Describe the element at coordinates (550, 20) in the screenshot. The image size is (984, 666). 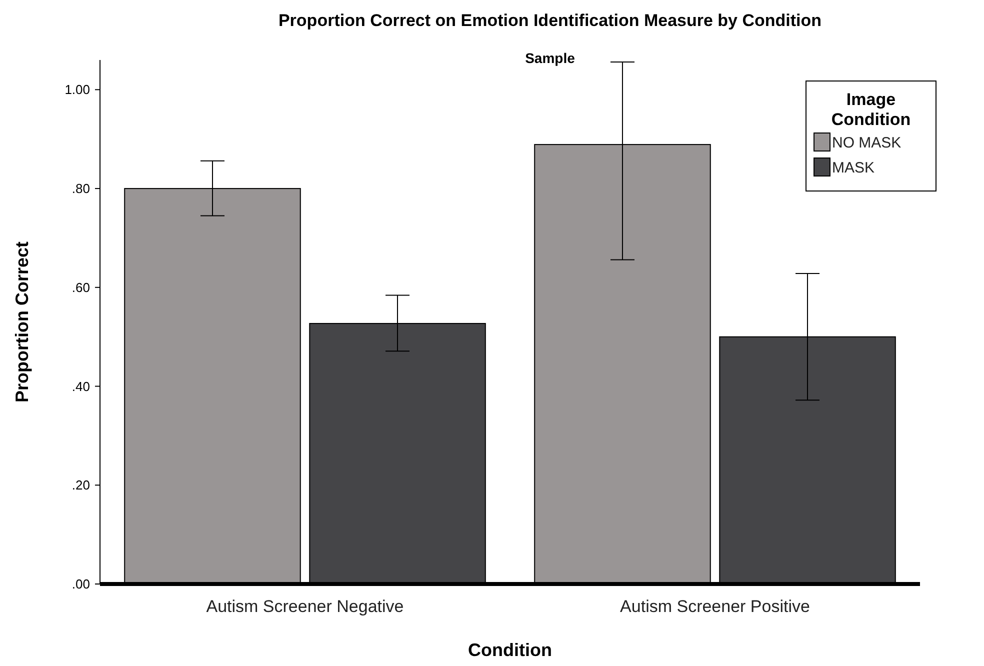
I see `chart-title: Proportion Correct on Emotion Identification Measure by Condition` at that location.